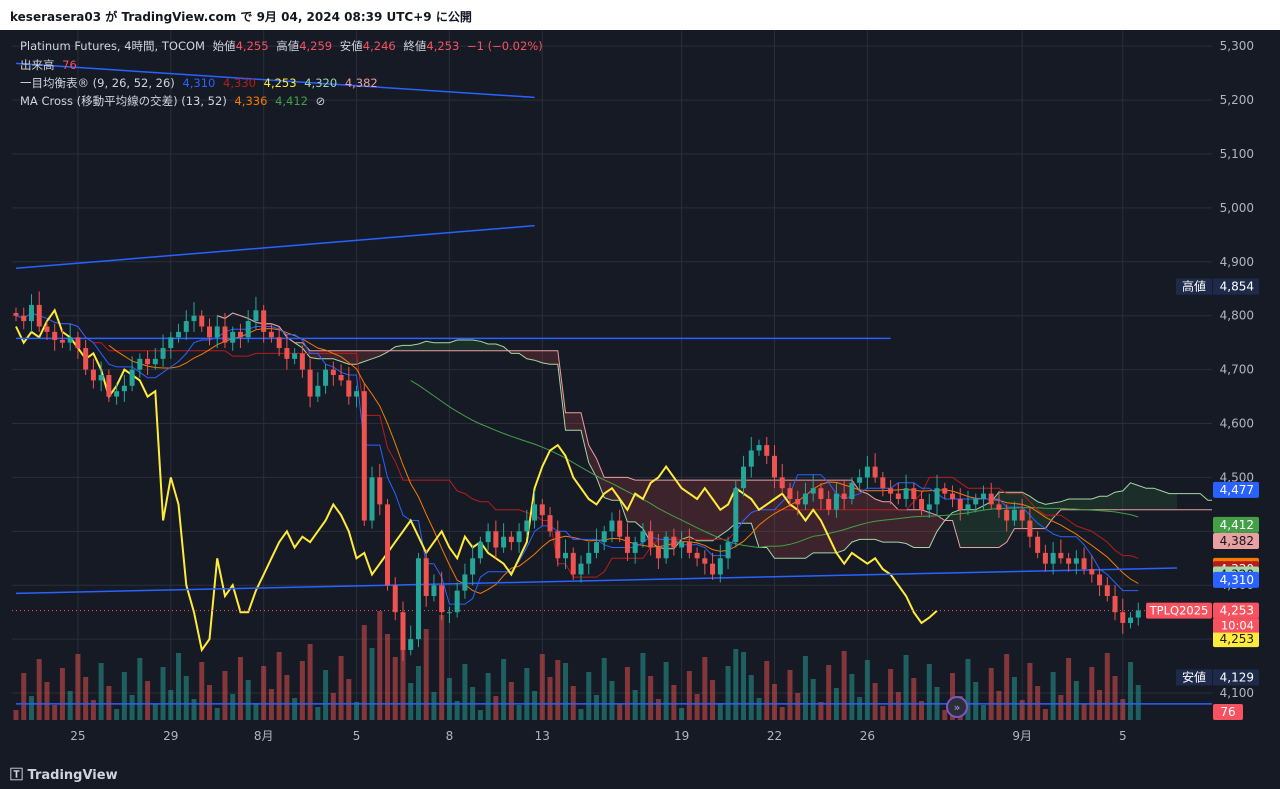 The image size is (1280, 789). What do you see at coordinates (170, 736) in the screenshot?
I see `time-tick-label: 29` at bounding box center [170, 736].